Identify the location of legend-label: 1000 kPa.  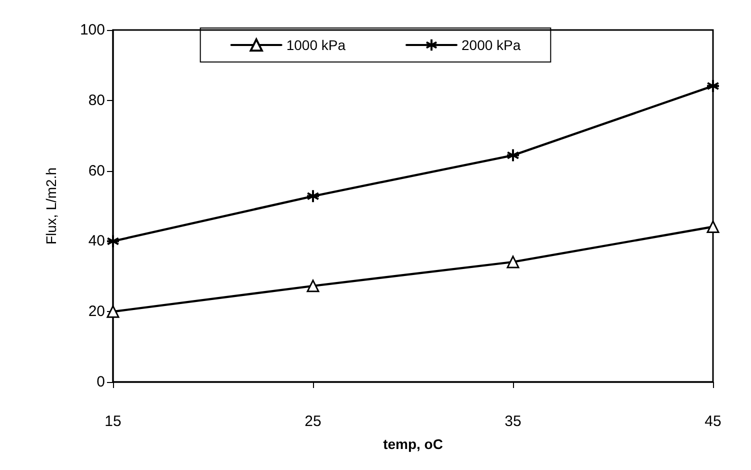
(316, 45).